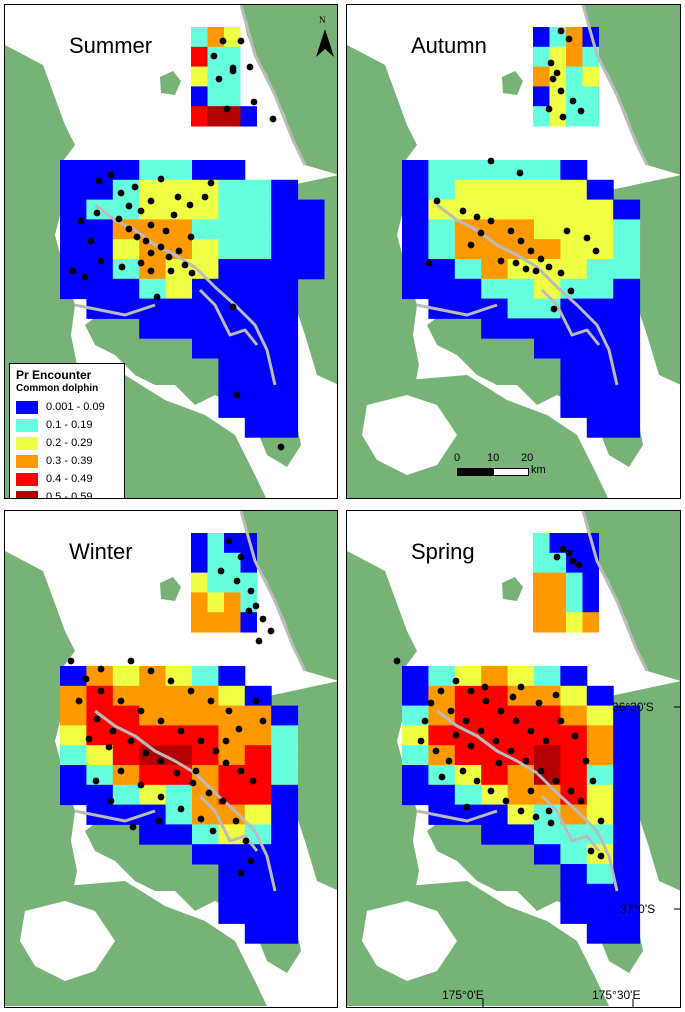 The height and width of the screenshot is (1012, 685). I want to click on legend-item: 0.001 - 0.09, so click(67, 407).